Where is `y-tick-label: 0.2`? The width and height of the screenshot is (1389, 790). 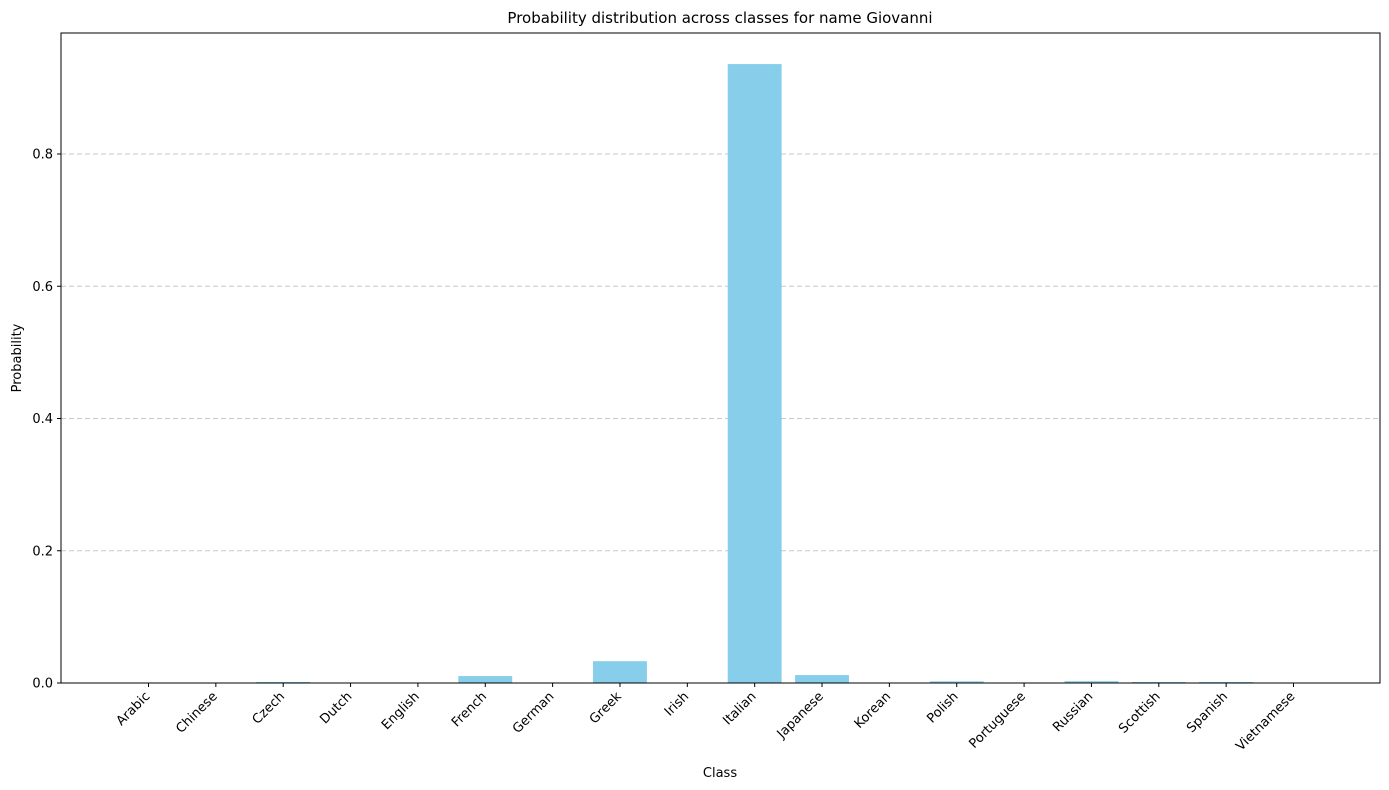 y-tick-label: 0.2 is located at coordinates (42, 551).